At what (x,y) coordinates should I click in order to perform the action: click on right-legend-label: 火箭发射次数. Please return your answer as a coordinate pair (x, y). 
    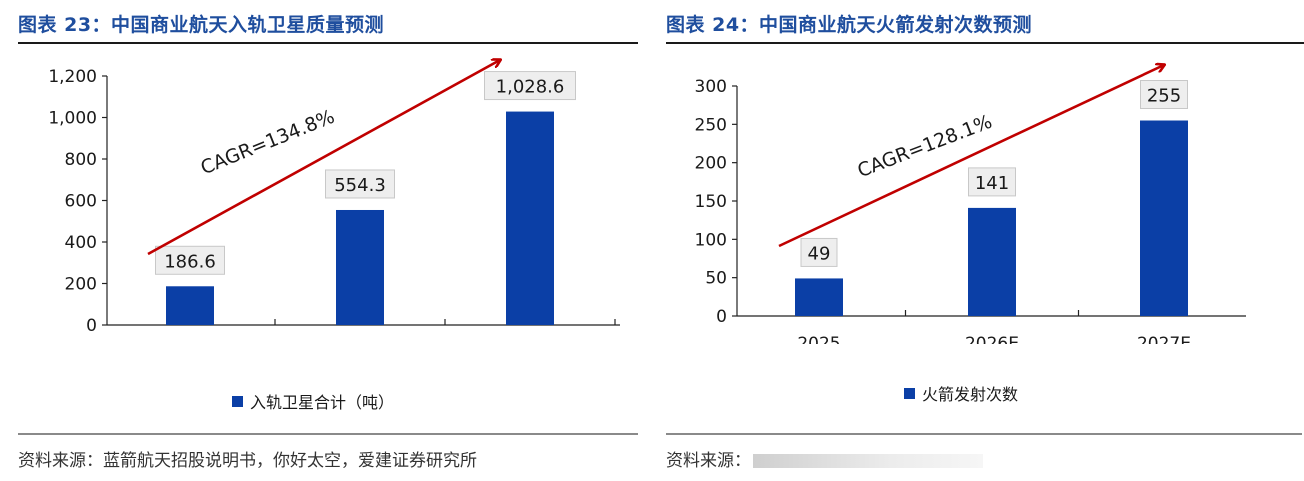
    Looking at the image, I should click on (970, 394).